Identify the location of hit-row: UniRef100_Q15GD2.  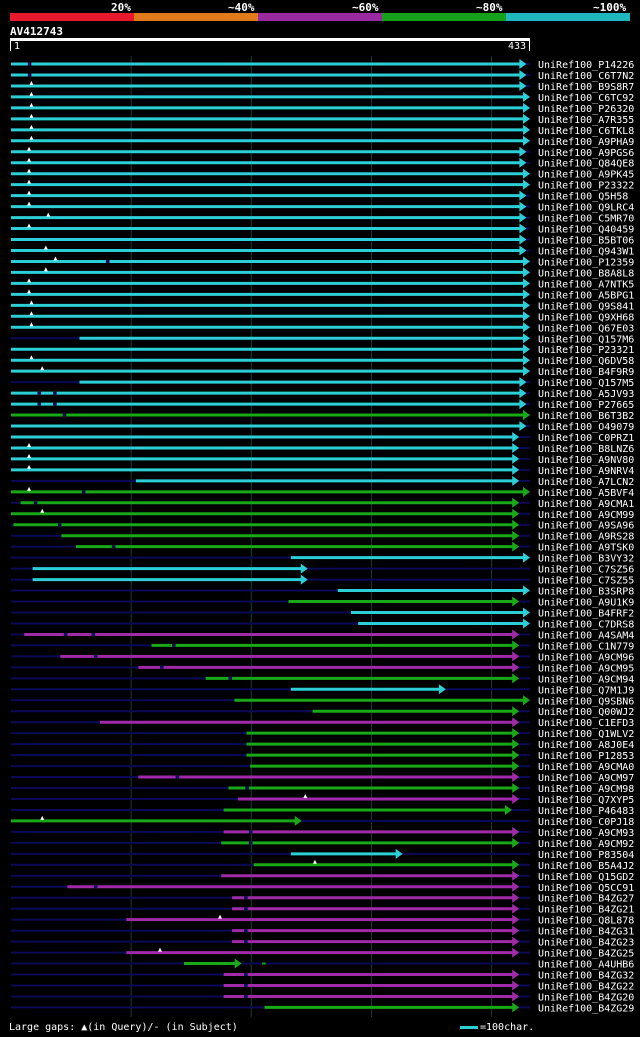
(322, 876).